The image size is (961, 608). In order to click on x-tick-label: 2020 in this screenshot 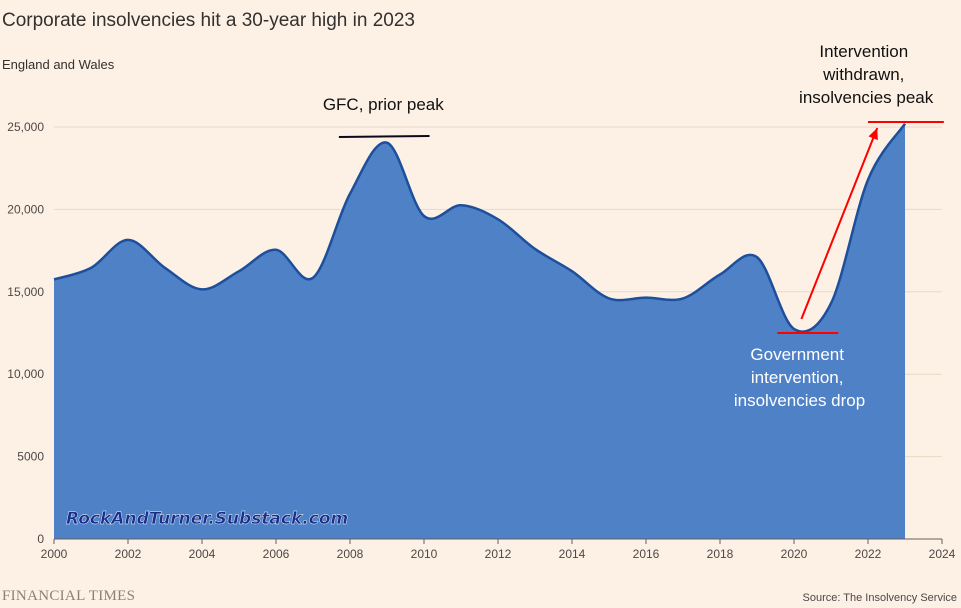, I will do `click(794, 554)`.